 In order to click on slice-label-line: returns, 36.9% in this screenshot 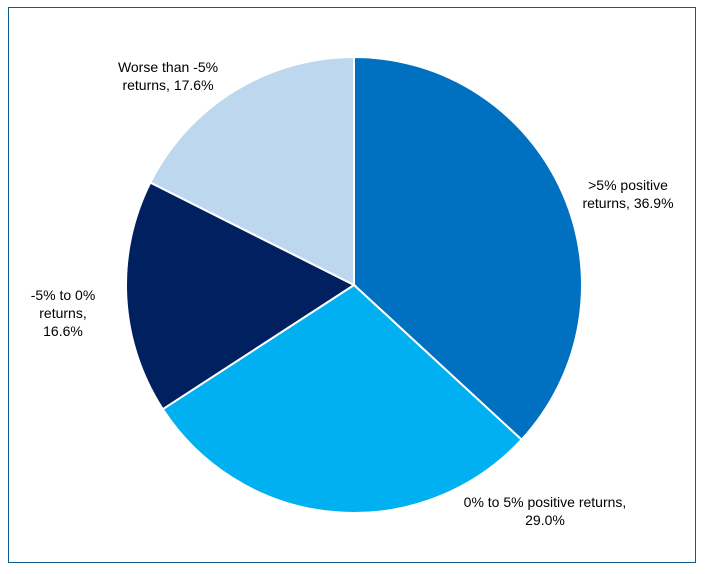, I will do `click(627, 203)`.